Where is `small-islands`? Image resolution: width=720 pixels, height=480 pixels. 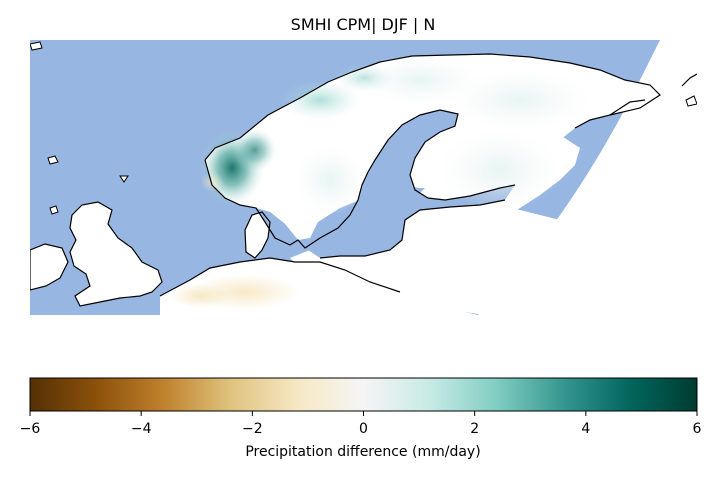 small-islands is located at coordinates (363, 74).